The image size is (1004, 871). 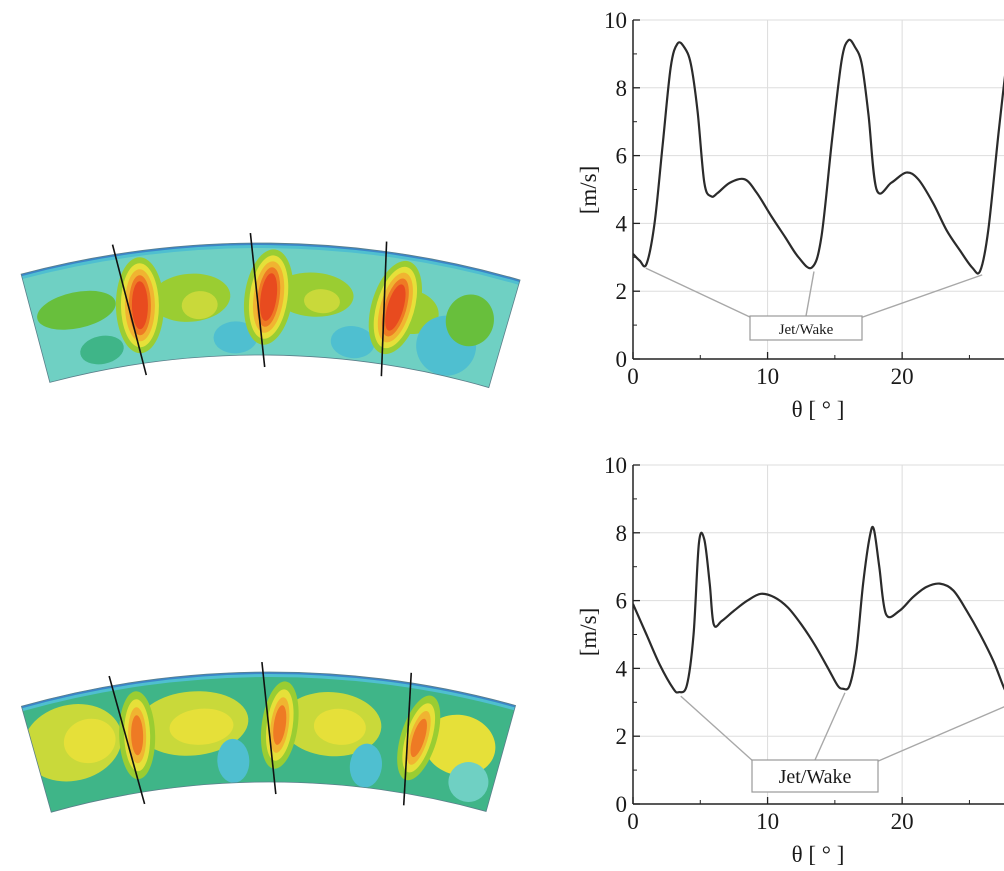 What do you see at coordinates (588, 190) in the screenshot?
I see `y-axis-label-top: [m/s]` at bounding box center [588, 190].